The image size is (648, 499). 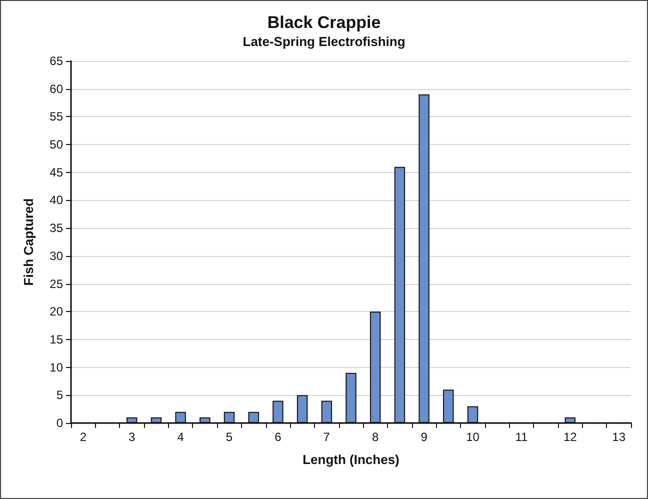 I want to click on x-tick-label: 6, so click(x=278, y=437).